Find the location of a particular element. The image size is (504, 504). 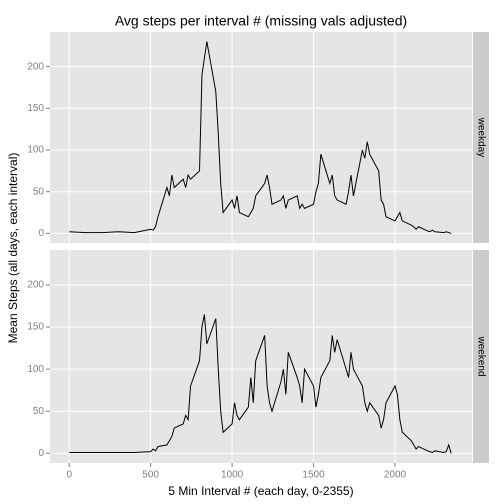

x-tick-label: 1500 is located at coordinates (313, 475).